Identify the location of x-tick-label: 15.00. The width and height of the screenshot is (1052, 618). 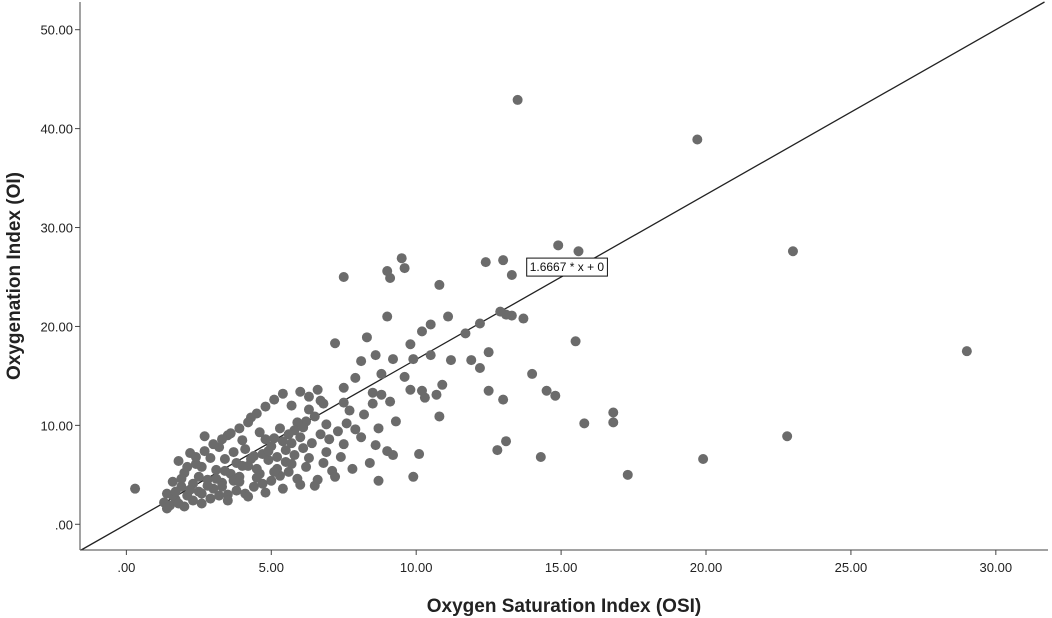
(561, 567).